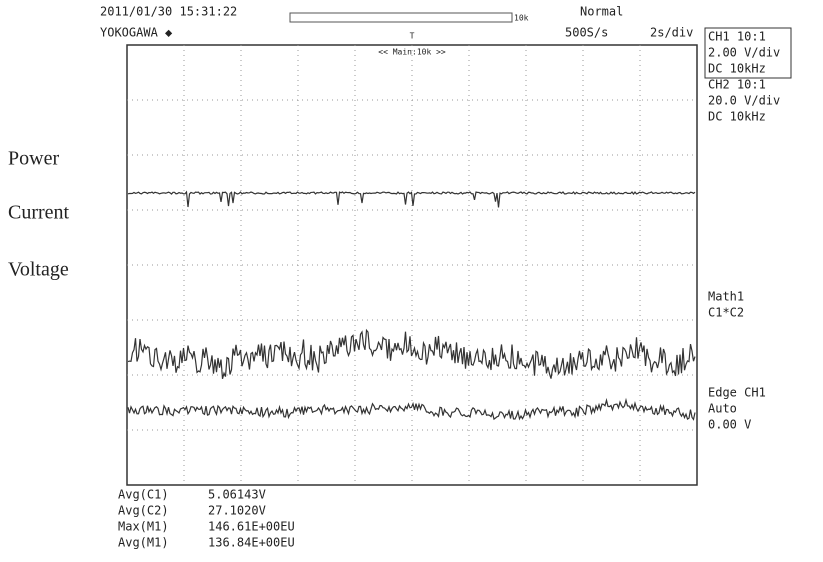 This screenshot has height=562, width=823. What do you see at coordinates (601, 12) in the screenshot?
I see `trigger-mode: Normal` at bounding box center [601, 12].